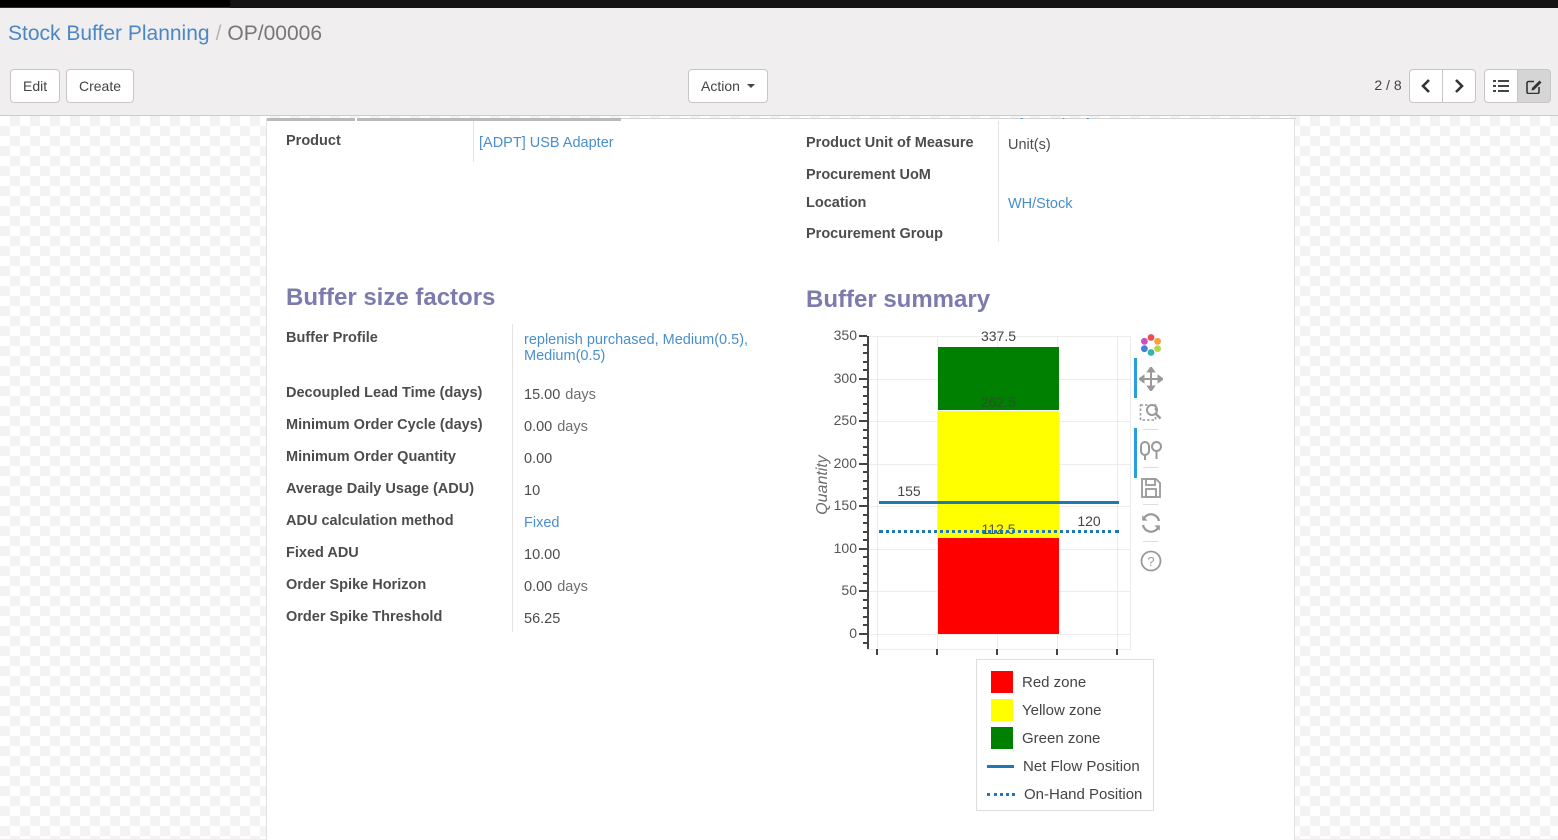 The height and width of the screenshot is (840, 1558). Describe the element at coordinates (868, 175) in the screenshot. I see `field-label-procurement-uom: Procurement UoM` at that location.